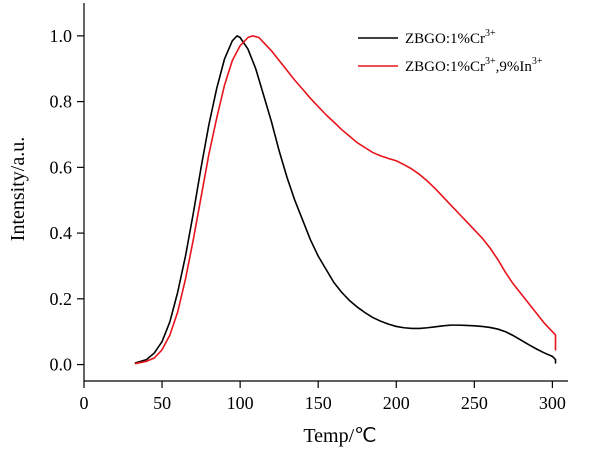  I want to click on legend-label-series-2-mid: ,9%In, so click(514, 67).